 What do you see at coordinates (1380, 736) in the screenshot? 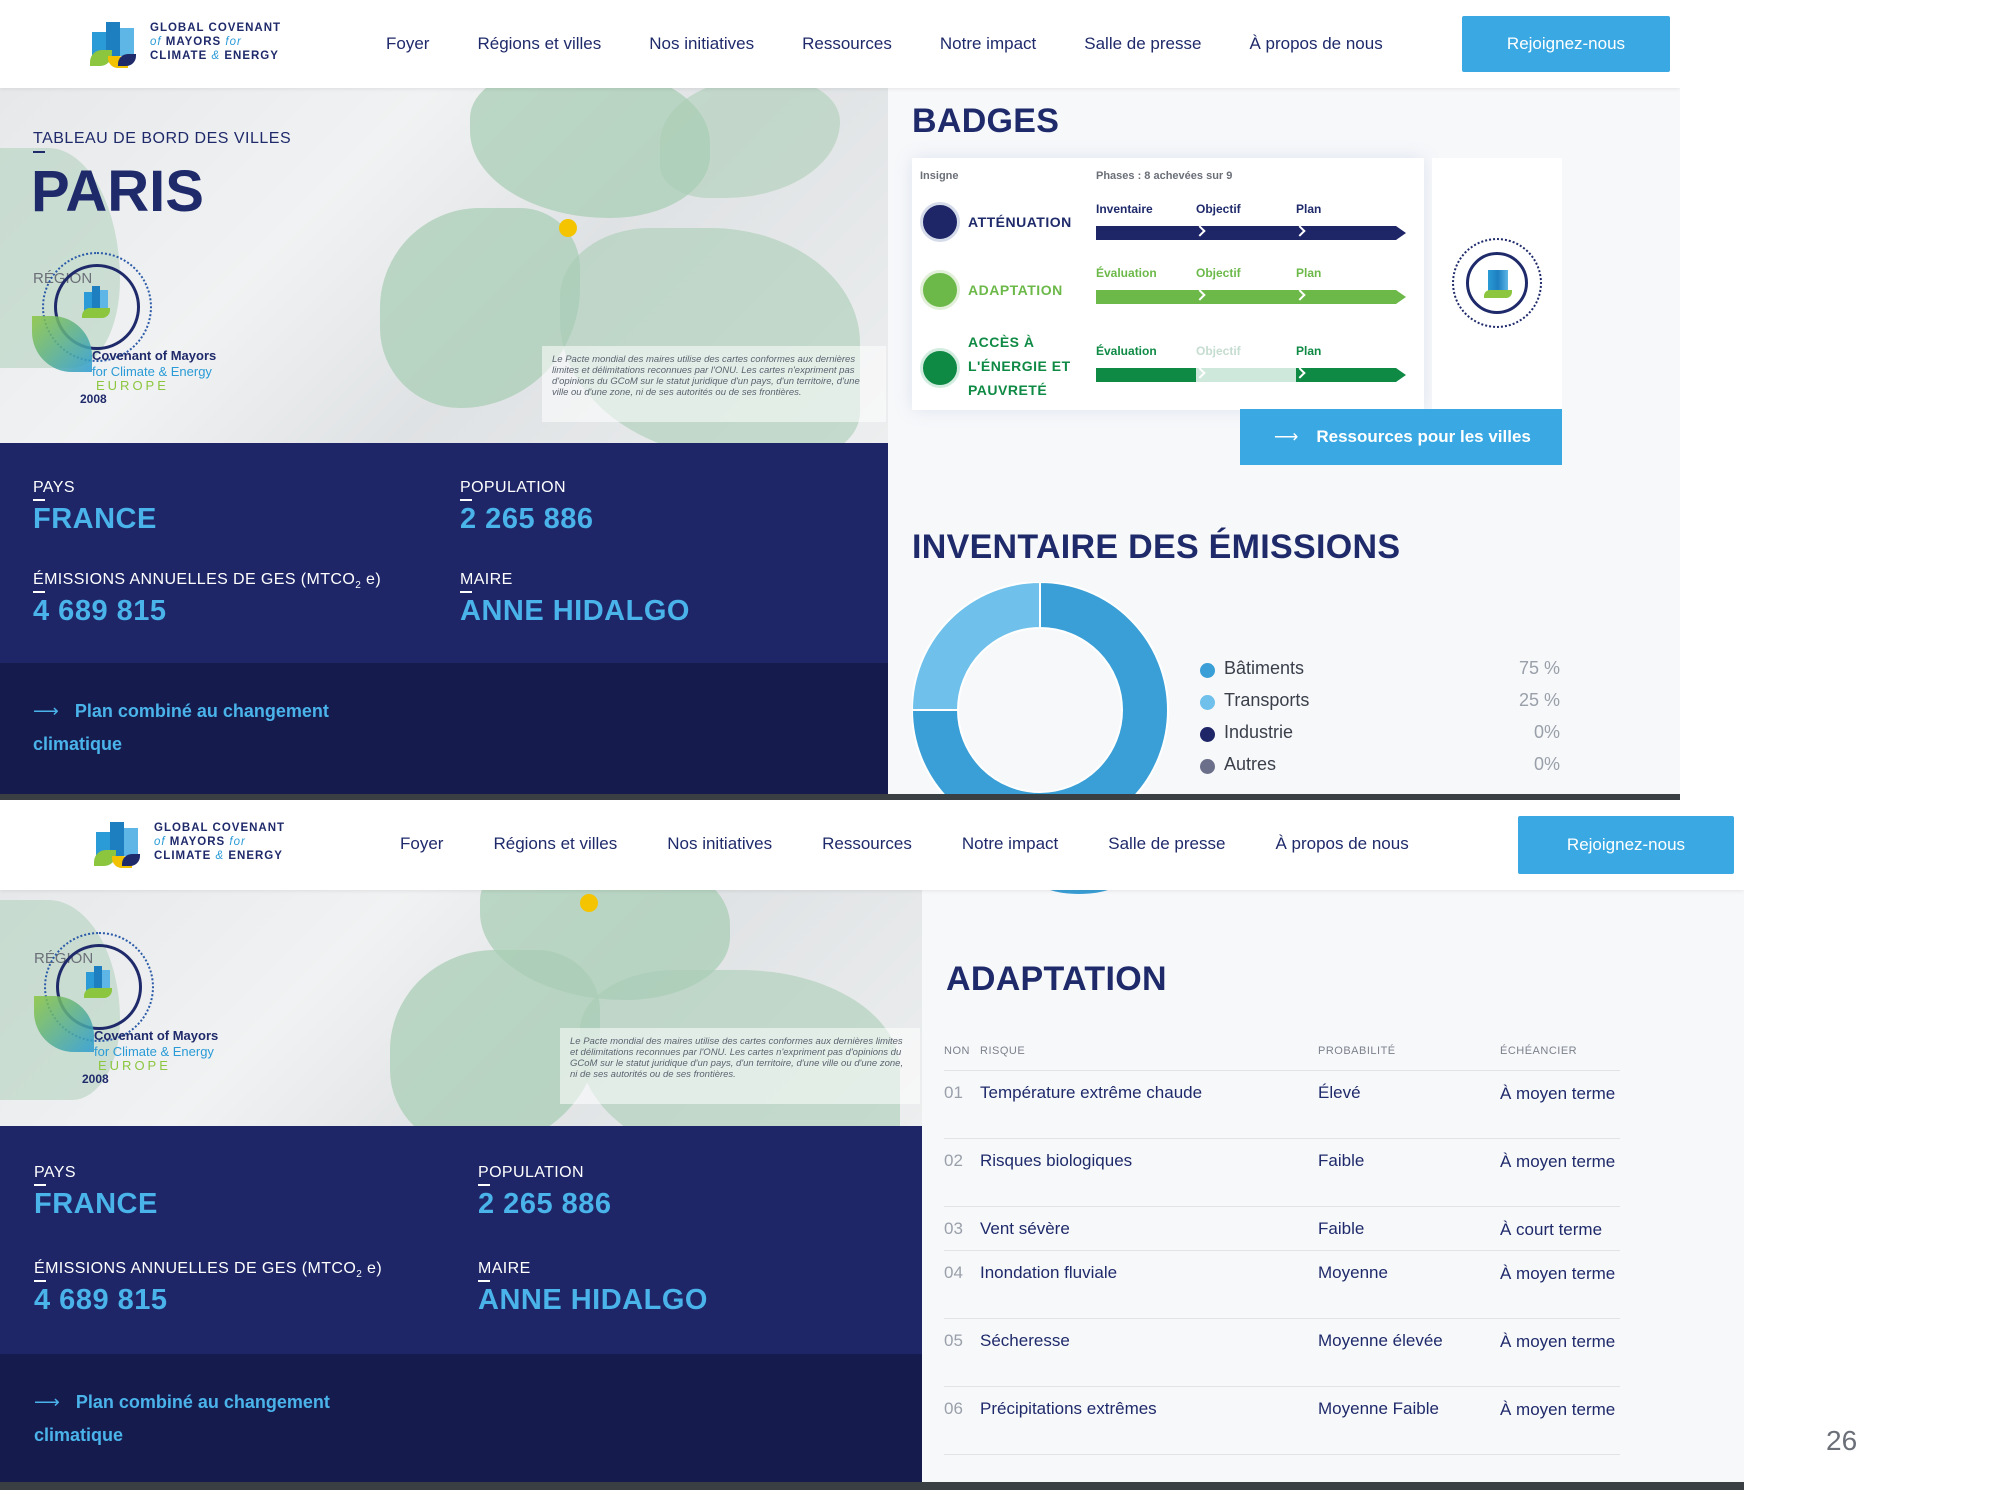
I see `legend-item: Industrie 0%` at bounding box center [1380, 736].